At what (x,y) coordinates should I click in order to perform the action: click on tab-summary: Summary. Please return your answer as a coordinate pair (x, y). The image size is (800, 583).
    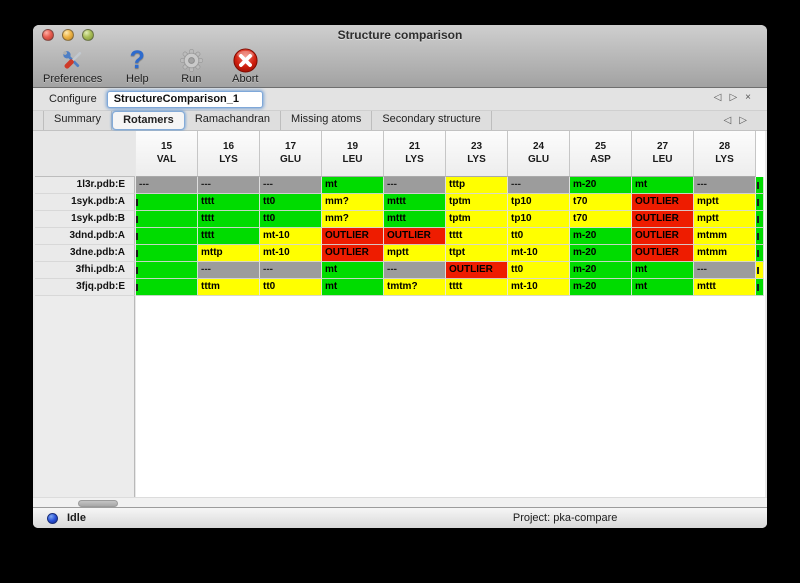
    Looking at the image, I should click on (78, 120).